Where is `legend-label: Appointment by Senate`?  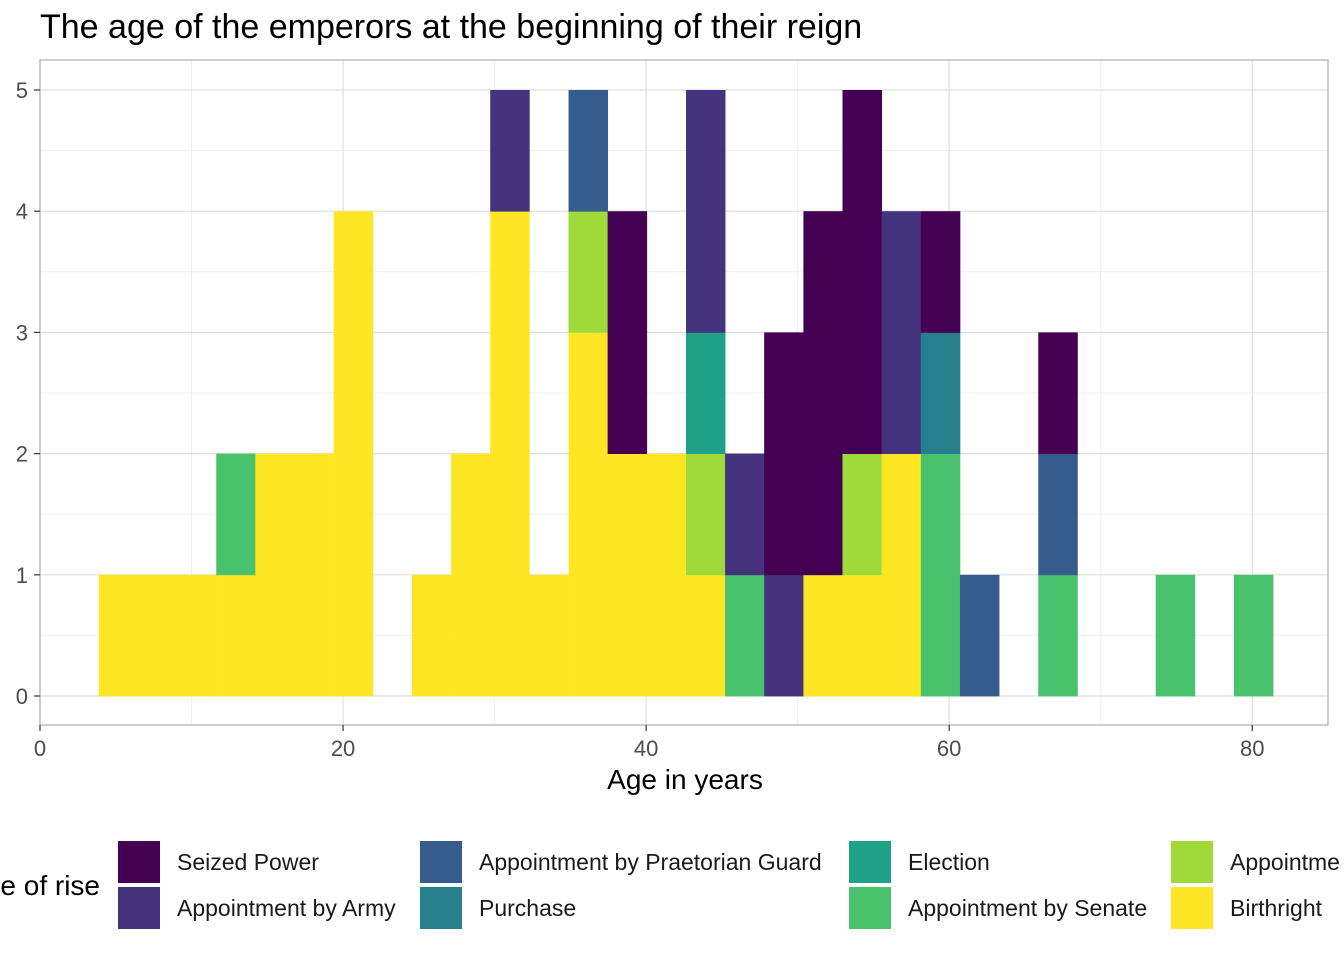
legend-label: Appointment by Senate is located at coordinates (1027, 908).